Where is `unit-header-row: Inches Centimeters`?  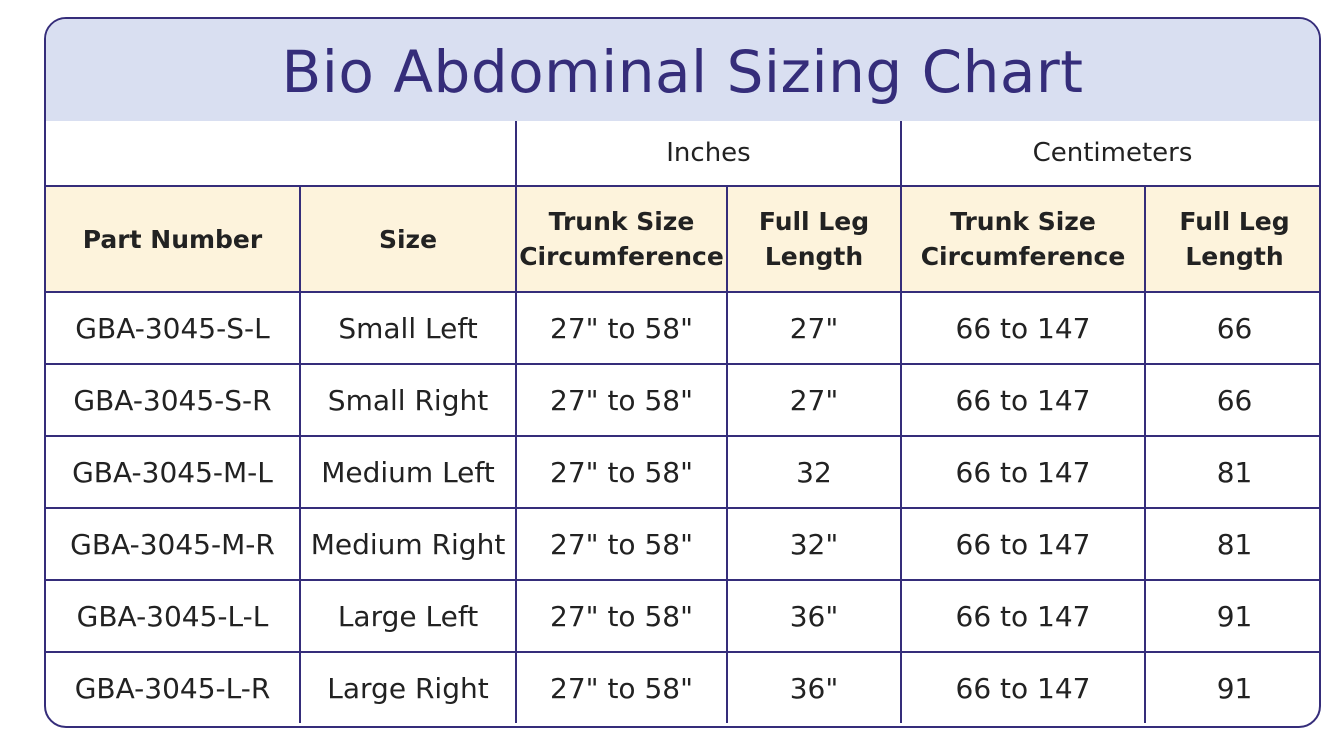
unit-header-row: Inches Centimeters is located at coordinates (682, 154).